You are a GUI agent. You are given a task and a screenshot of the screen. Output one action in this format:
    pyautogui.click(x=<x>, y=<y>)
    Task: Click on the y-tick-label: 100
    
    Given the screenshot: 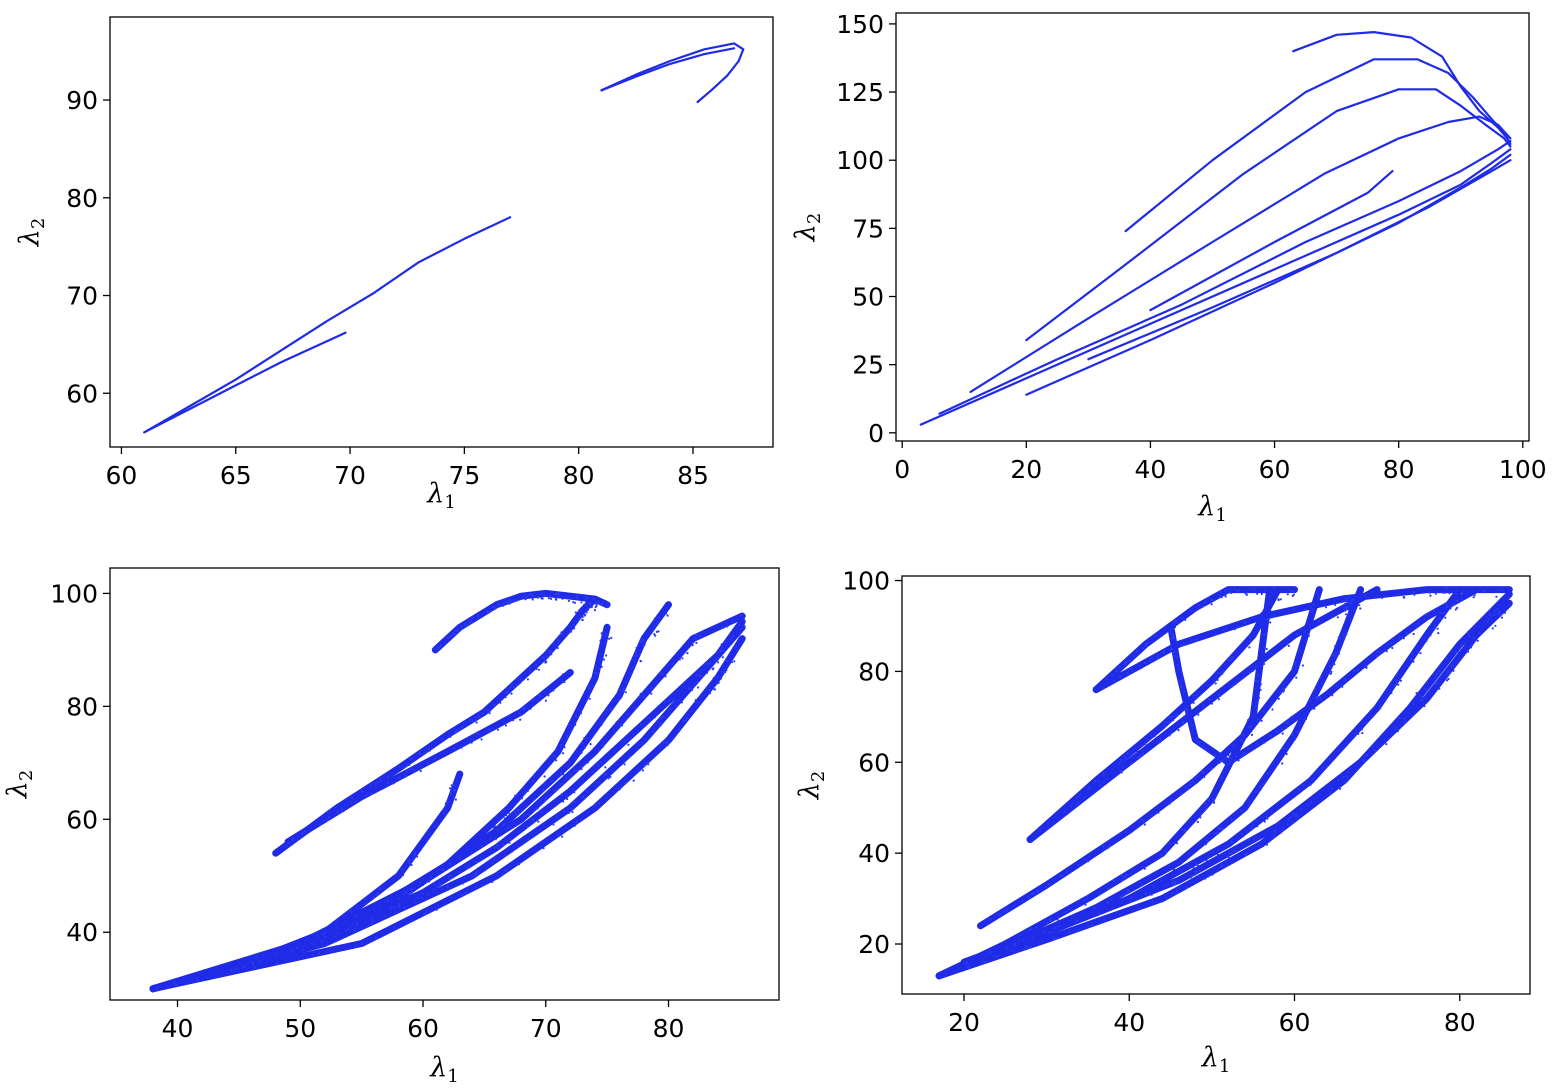 What is the action you would take?
    pyautogui.click(x=860, y=160)
    